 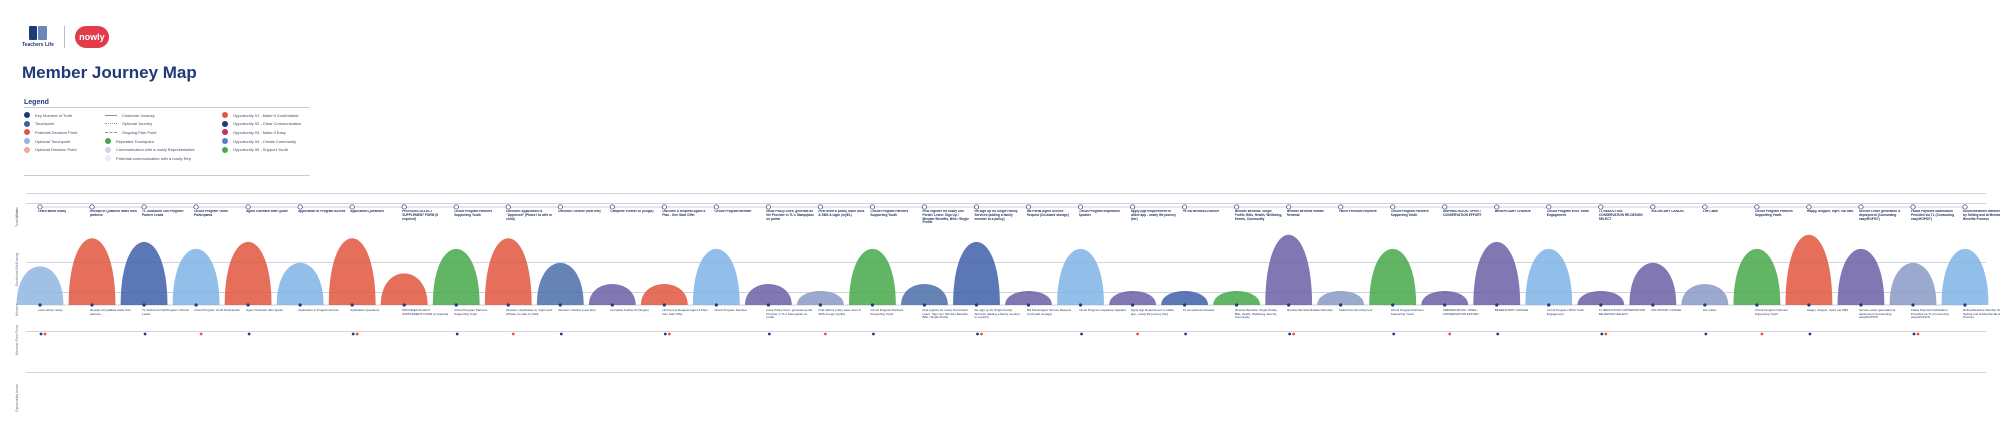 What do you see at coordinates (577, 310) in the screenshot?
I see `moment-label: Decision: Decline (next few)` at bounding box center [577, 310].